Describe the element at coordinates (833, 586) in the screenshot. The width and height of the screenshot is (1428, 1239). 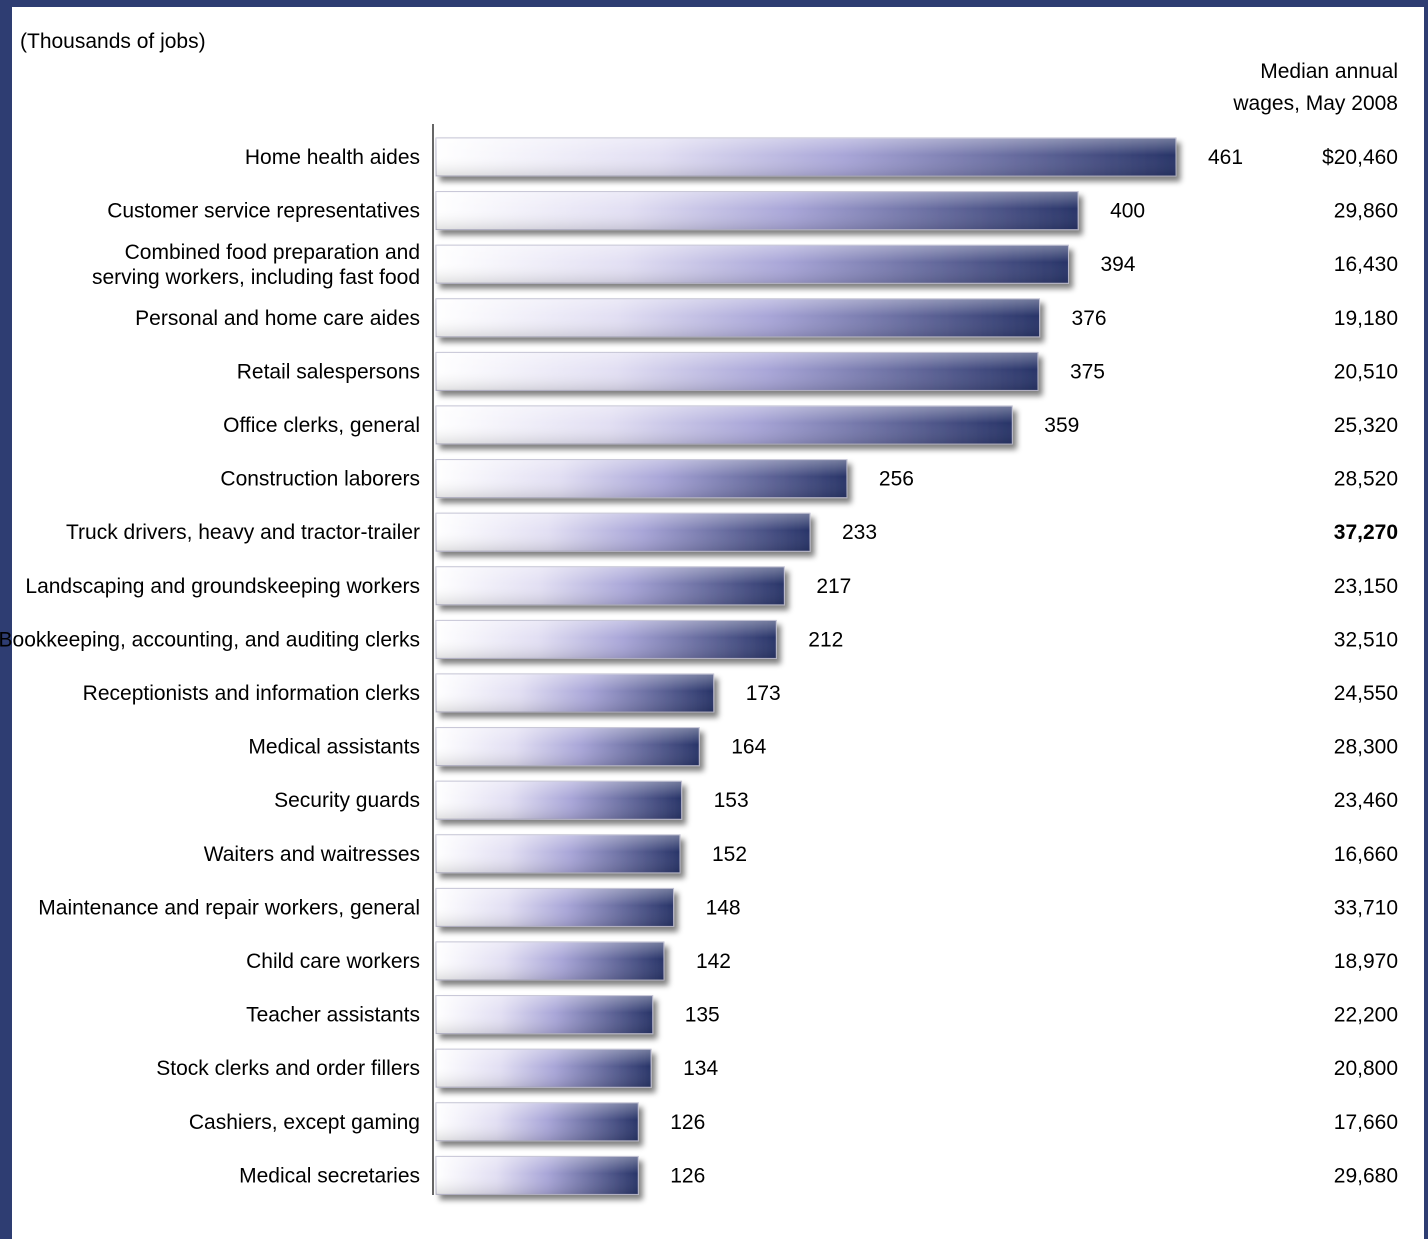
I see `value-label-8: 217` at that location.